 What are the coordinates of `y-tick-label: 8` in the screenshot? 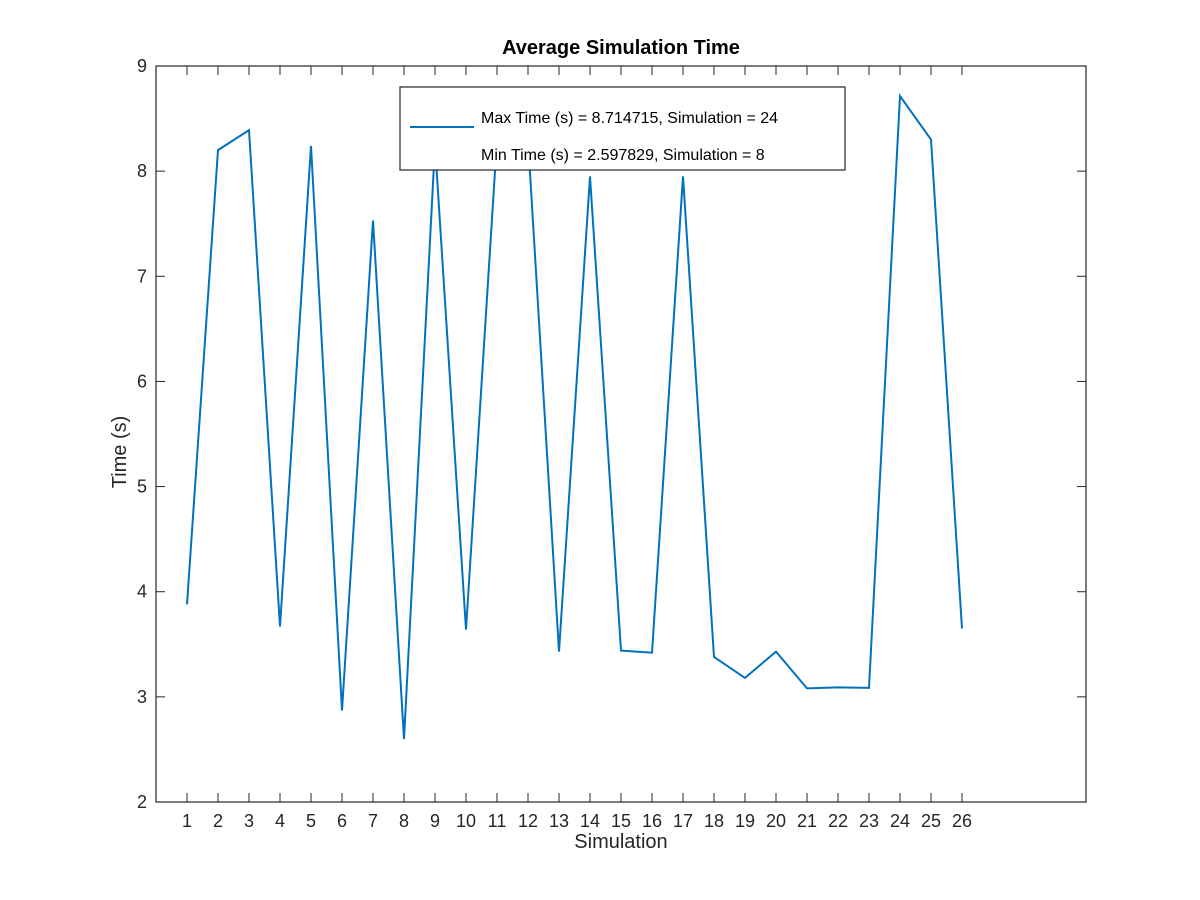 It's located at (142, 171).